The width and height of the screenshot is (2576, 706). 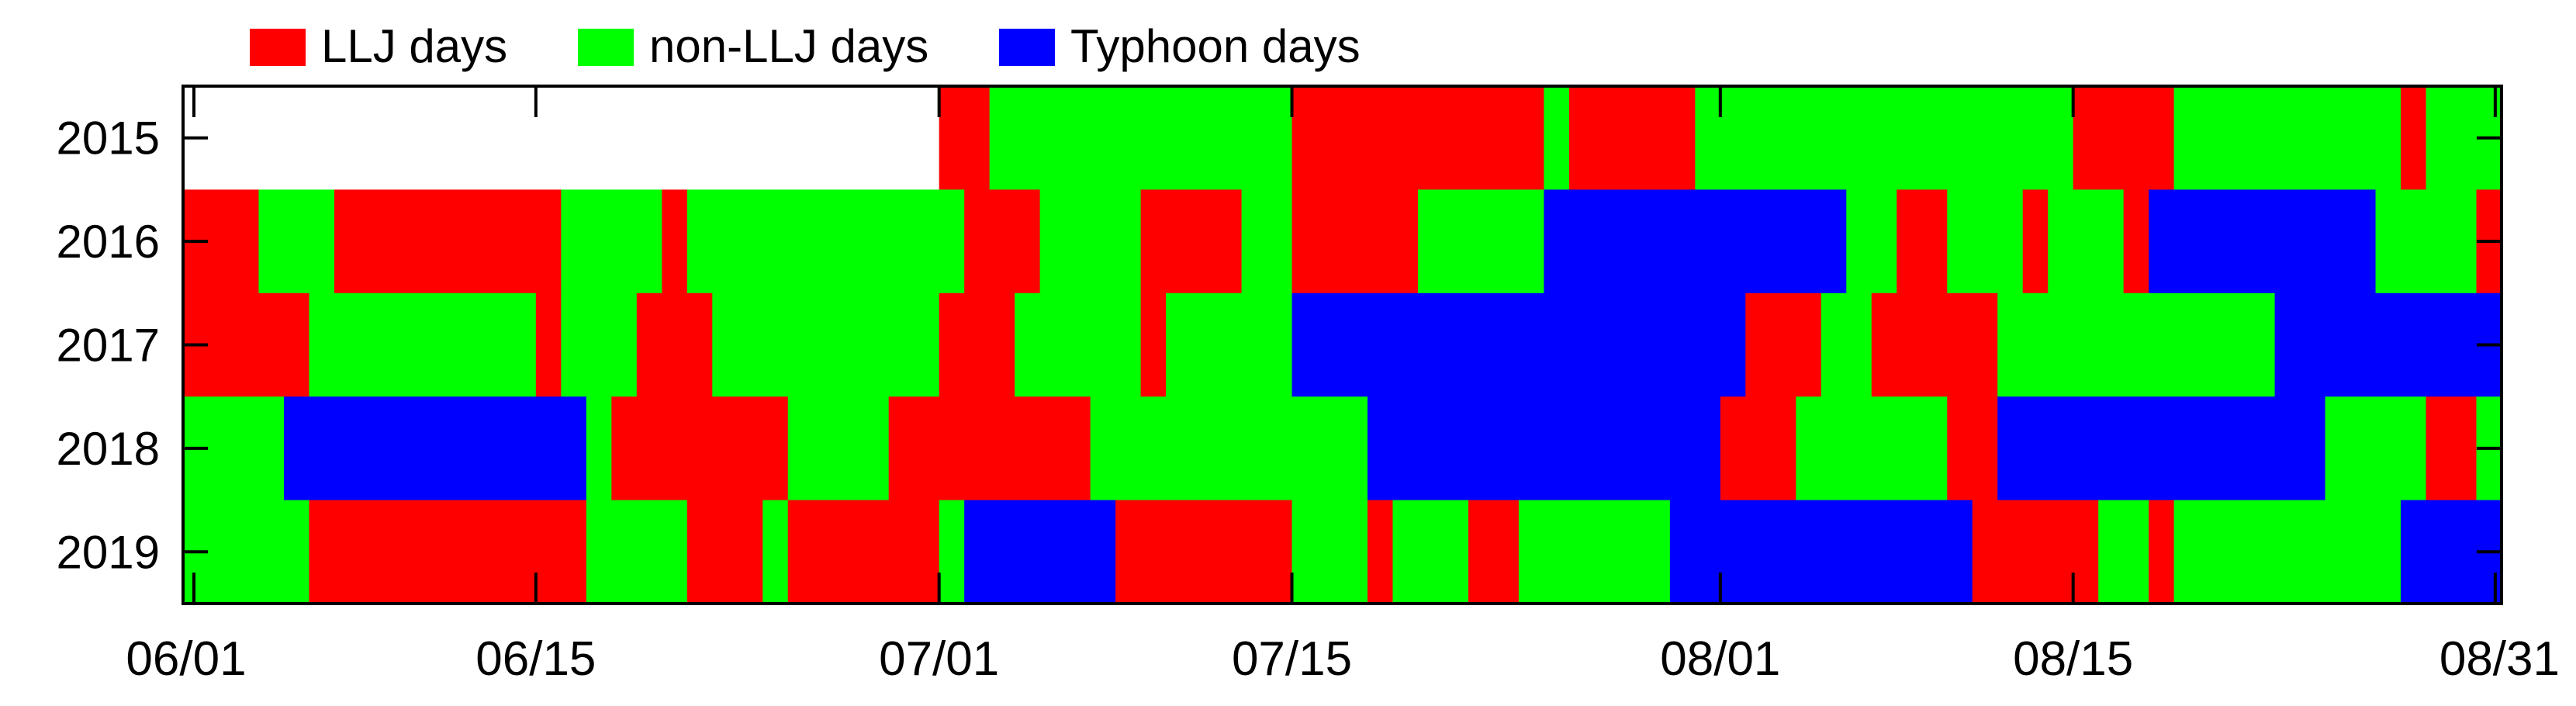 I want to click on legend: LLJ days non-LLJ days Typhoon days, so click(x=805, y=46).